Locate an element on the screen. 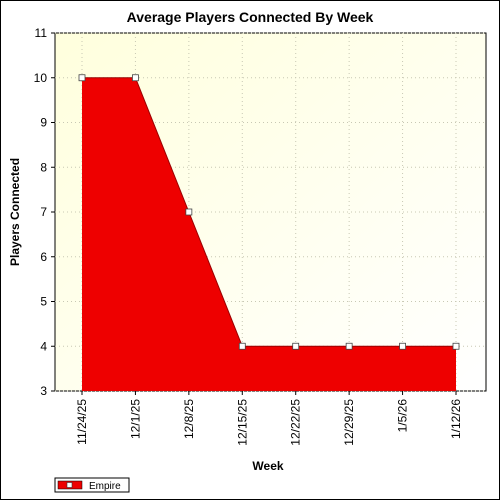 This screenshot has height=500, width=500. x-tick-label: 11/24/25 is located at coordinates (82, 422).